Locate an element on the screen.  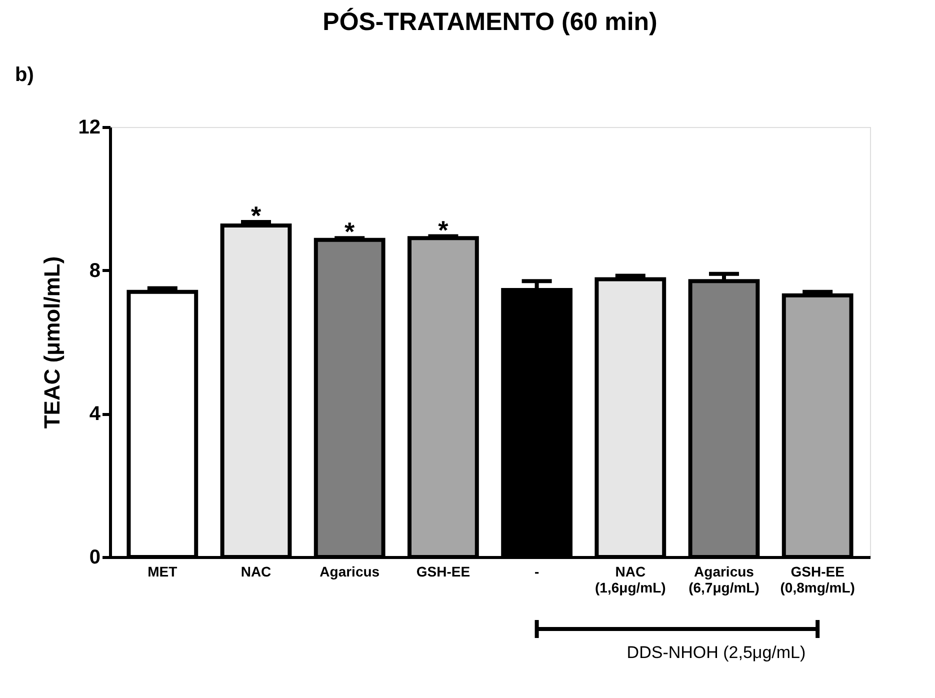
y-axis-title: TEAC (μmol/mL) is located at coordinates (51, 342).